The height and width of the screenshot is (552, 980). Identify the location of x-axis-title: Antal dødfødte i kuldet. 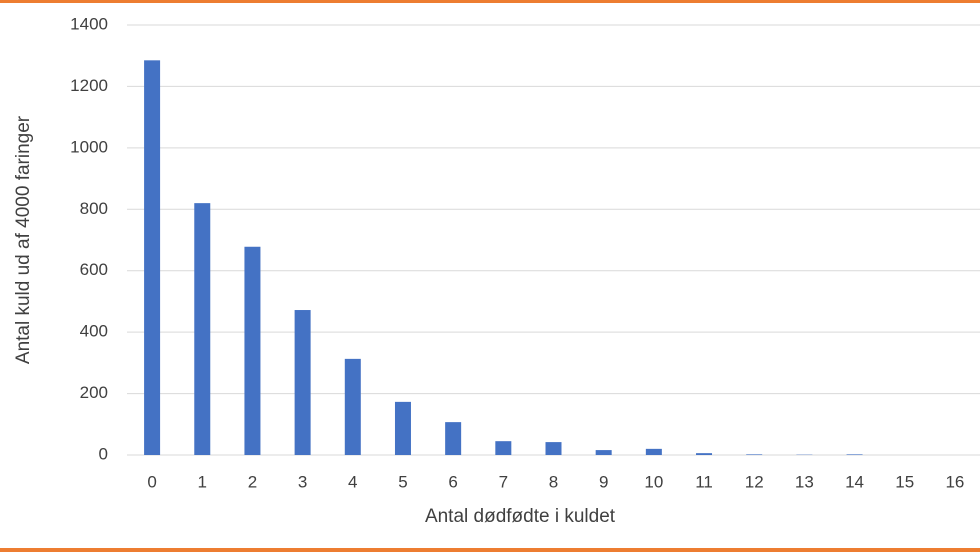
(520, 516).